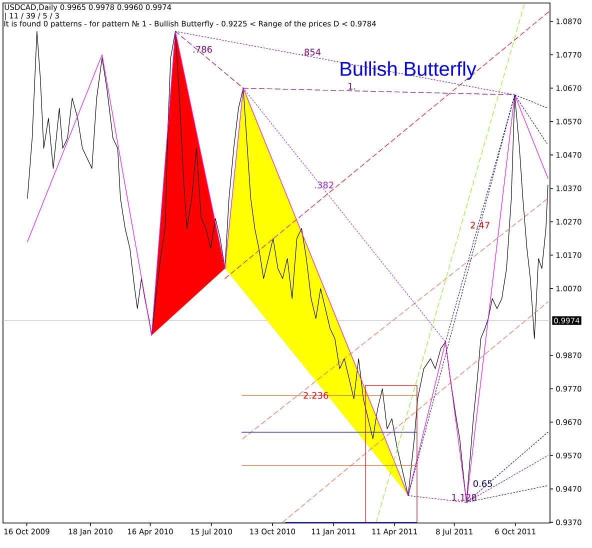  I want to click on series-label: .854, so click(311, 52).